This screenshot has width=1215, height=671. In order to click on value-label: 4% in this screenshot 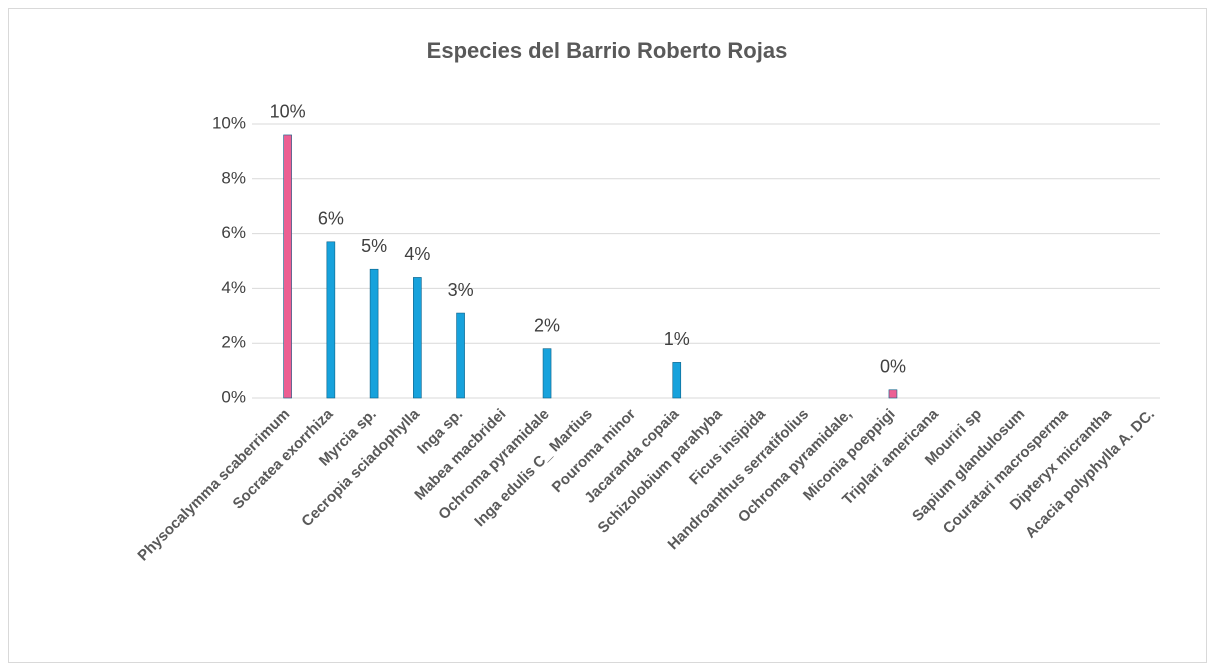, I will do `click(417, 254)`.